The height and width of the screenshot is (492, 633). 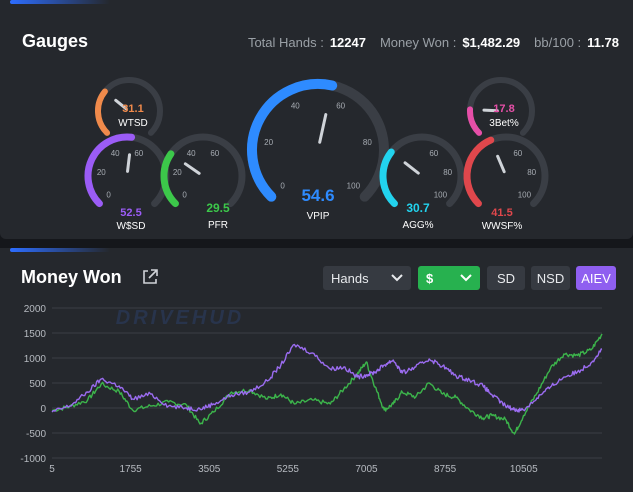 What do you see at coordinates (285, 42) in the screenshot?
I see `total-hands-label: Total Hands :` at bounding box center [285, 42].